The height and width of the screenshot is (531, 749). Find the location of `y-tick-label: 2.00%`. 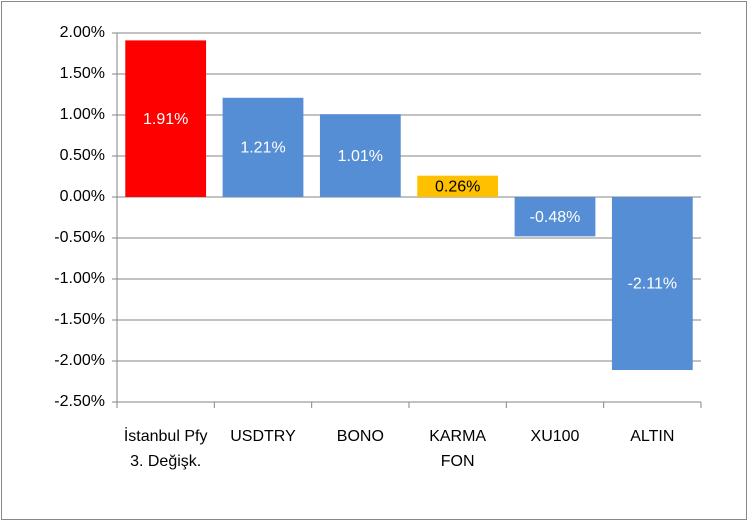

y-tick-label: 2.00% is located at coordinates (82, 32).